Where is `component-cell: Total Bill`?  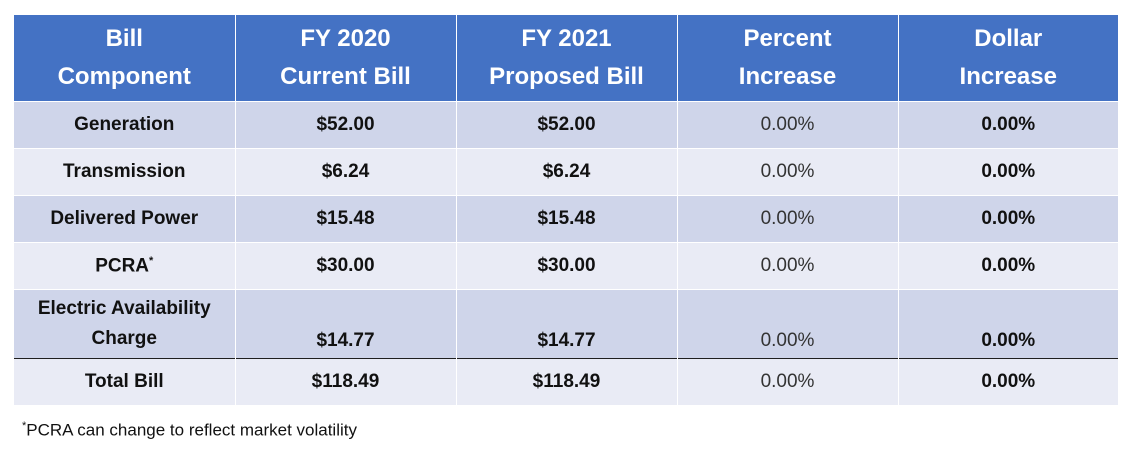
component-cell: Total Bill is located at coordinates (125, 381).